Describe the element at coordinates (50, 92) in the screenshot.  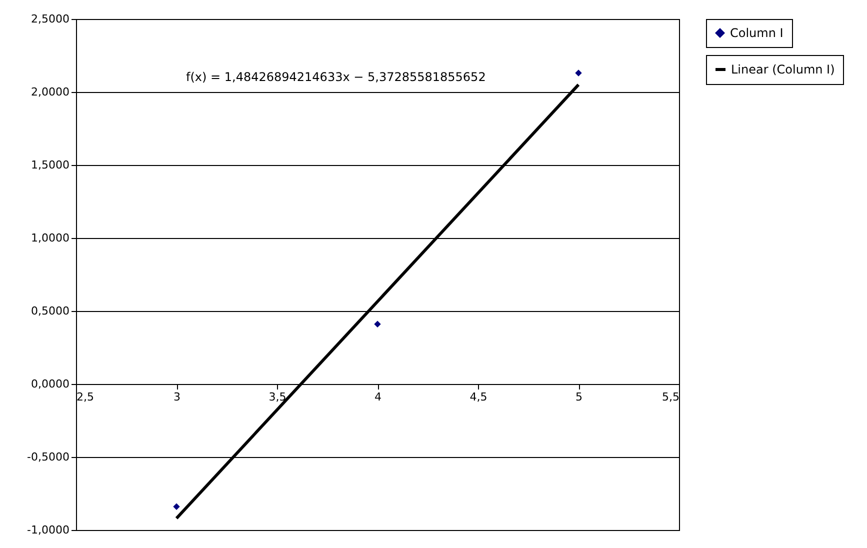
I see `y-tick-label: 2,0000` at that location.